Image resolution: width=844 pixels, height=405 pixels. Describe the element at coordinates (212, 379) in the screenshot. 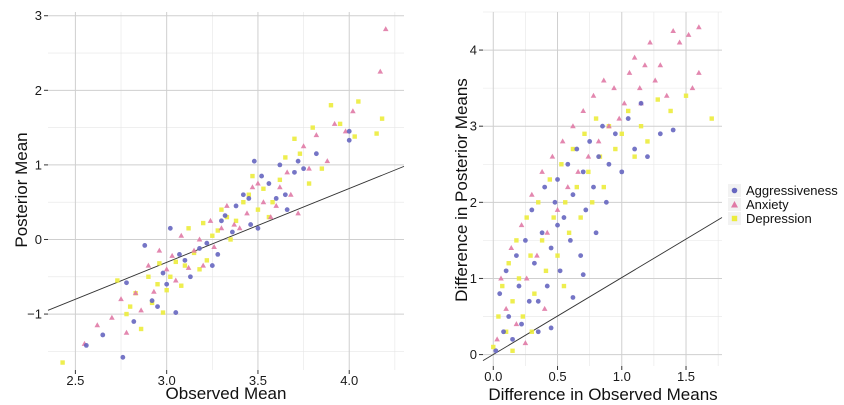

I see `left-x-ticks: 2.5 3.0 3.5 4.0` at that location.